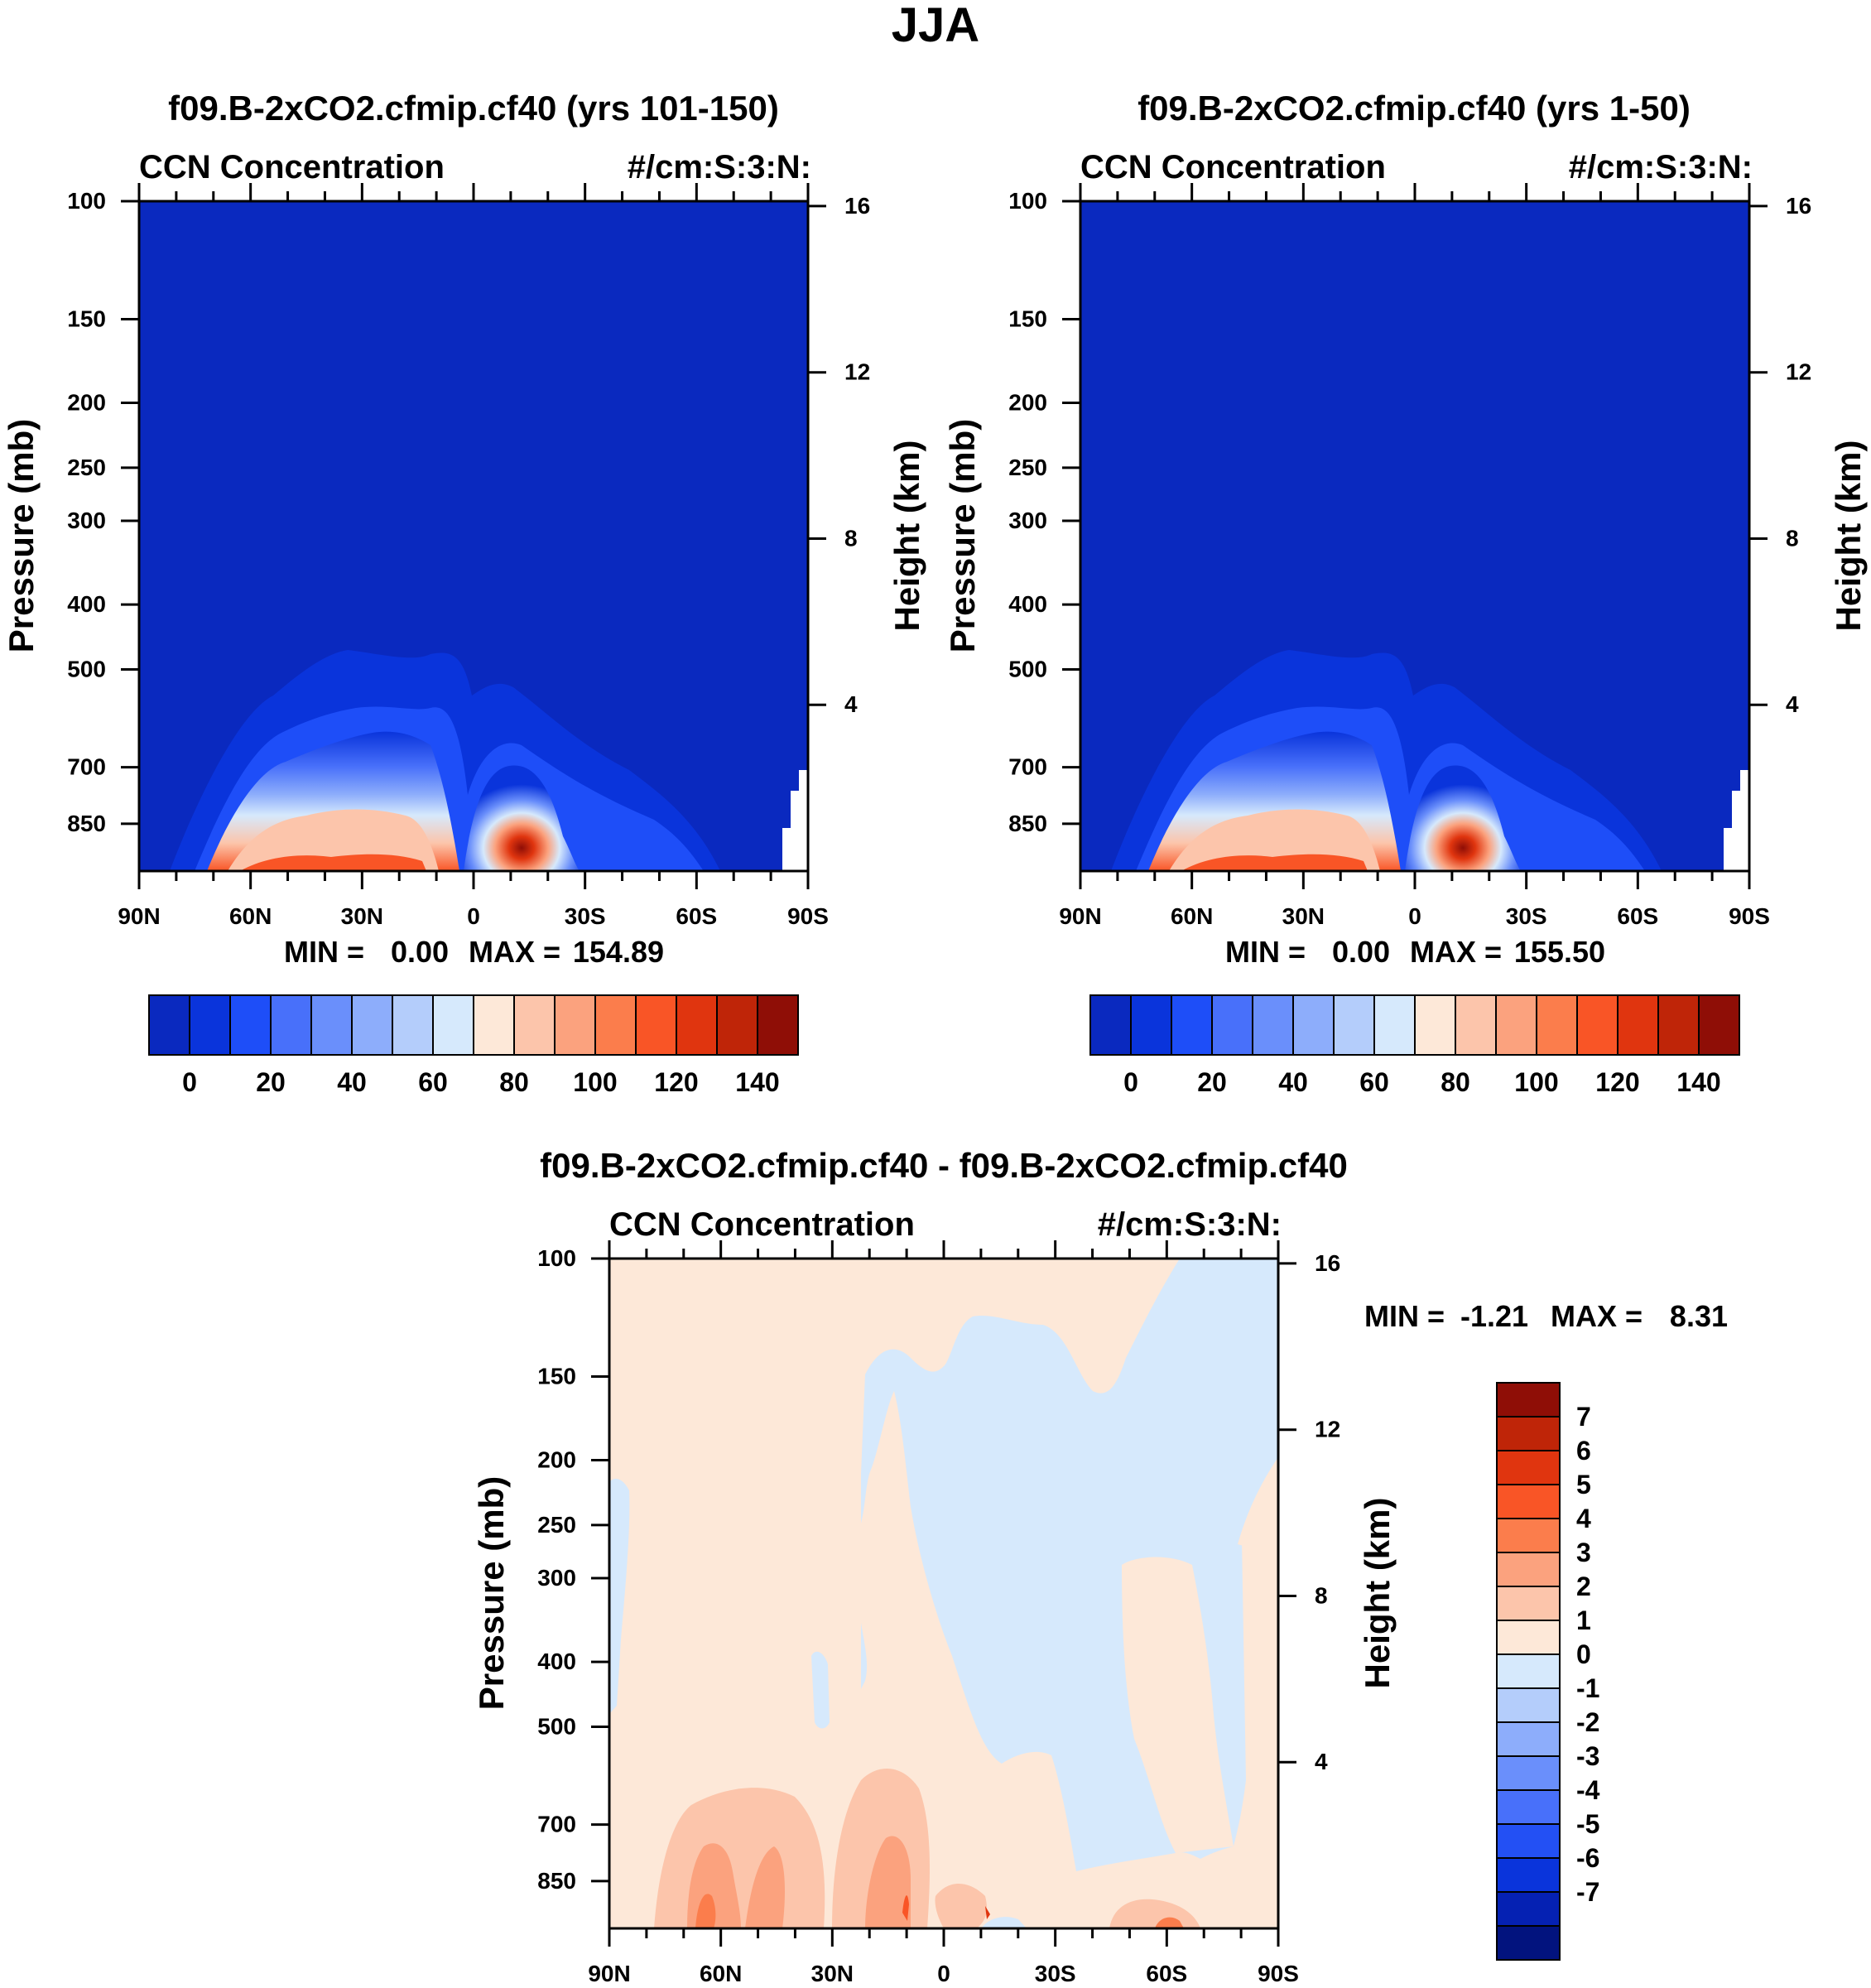 The width and height of the screenshot is (1871, 1988). Describe the element at coordinates (1361, 952) in the screenshot. I see `panel-2-min-value: 0.00` at that location.